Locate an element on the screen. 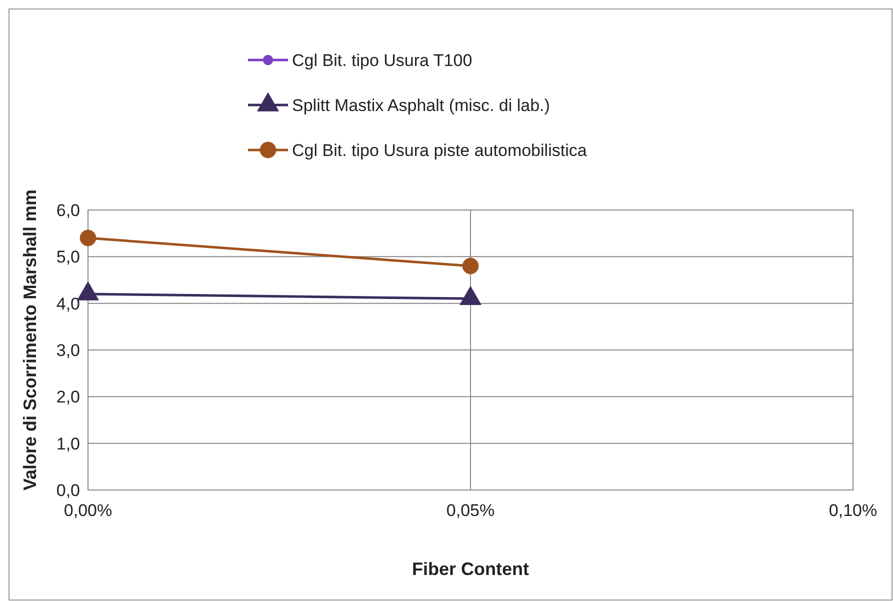 This screenshot has width=893, height=601. y-tick-label: 0,0 is located at coordinates (68, 490).